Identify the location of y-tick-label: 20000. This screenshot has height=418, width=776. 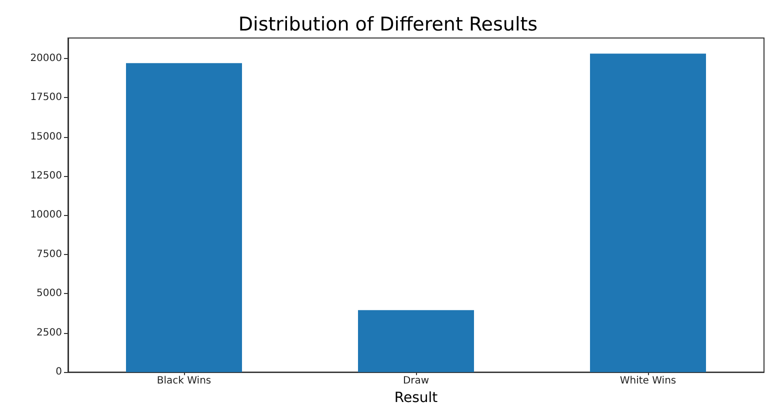
(46, 58).